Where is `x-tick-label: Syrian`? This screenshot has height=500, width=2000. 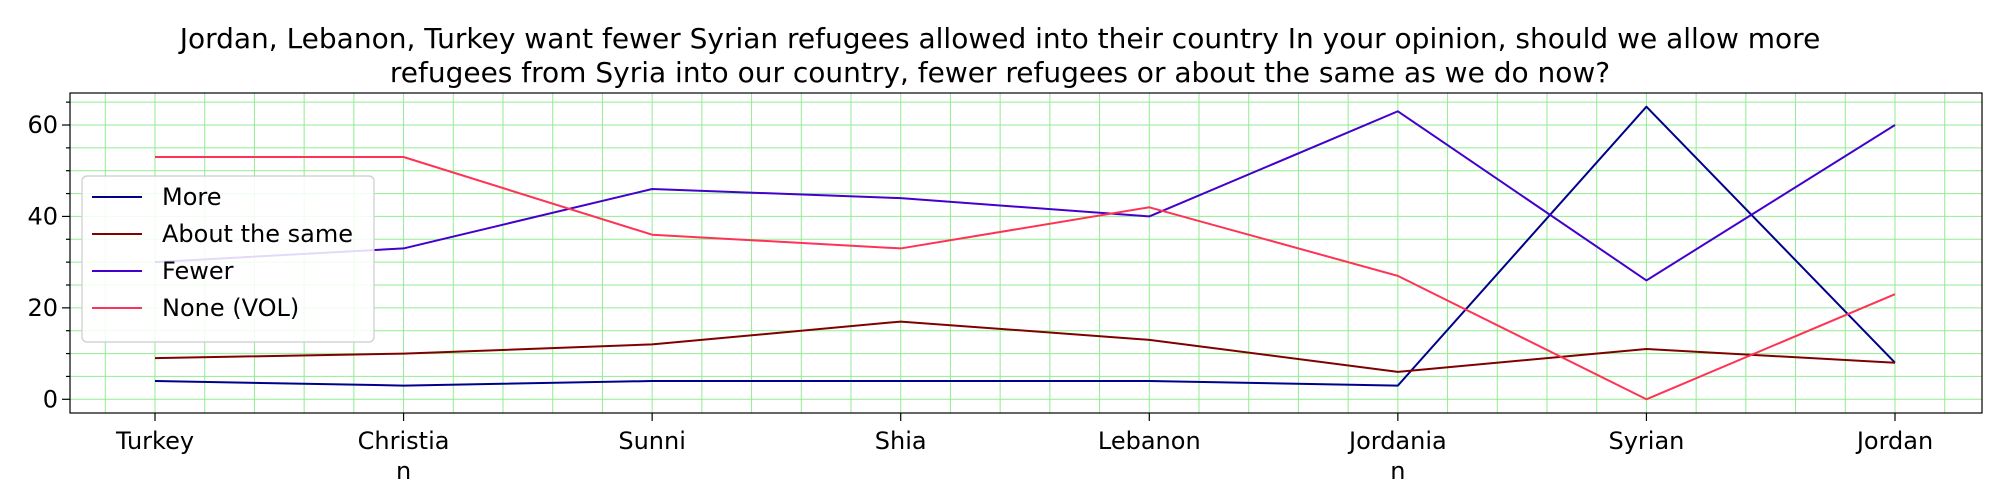 x-tick-label: Syrian is located at coordinates (1646, 441).